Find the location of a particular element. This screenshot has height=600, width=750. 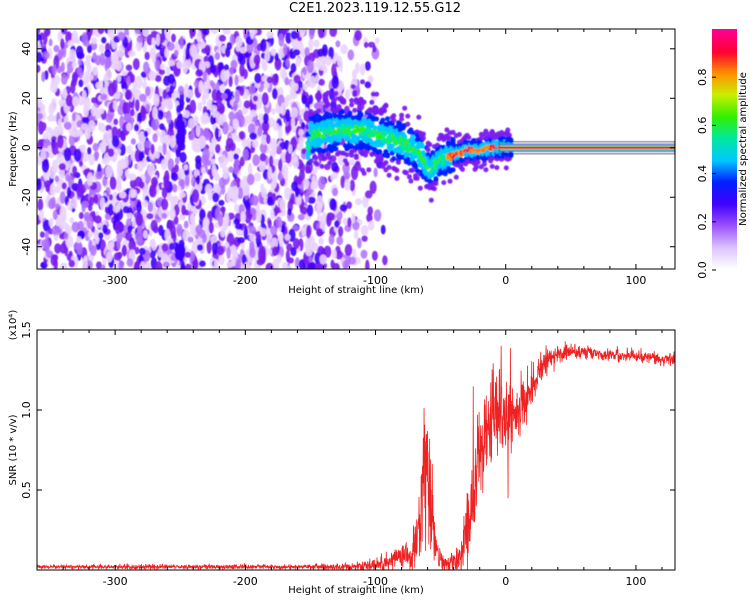

spectrogram-y-tick-label: 20 is located at coordinates (26, 98).